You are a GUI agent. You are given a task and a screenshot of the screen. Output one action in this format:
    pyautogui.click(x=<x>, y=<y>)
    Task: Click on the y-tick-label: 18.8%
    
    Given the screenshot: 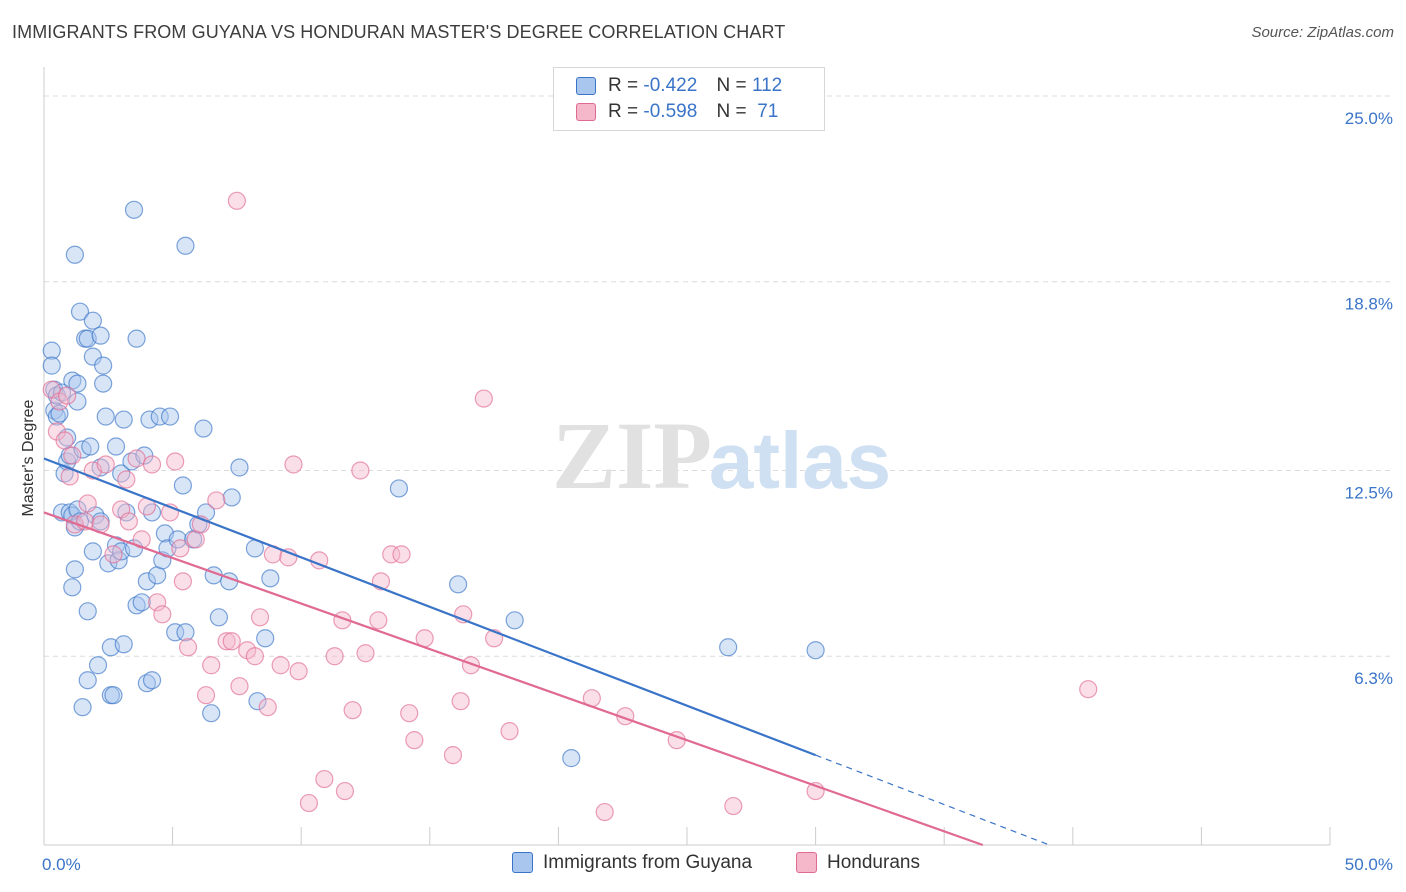 What is the action you would take?
    pyautogui.click(x=1369, y=304)
    